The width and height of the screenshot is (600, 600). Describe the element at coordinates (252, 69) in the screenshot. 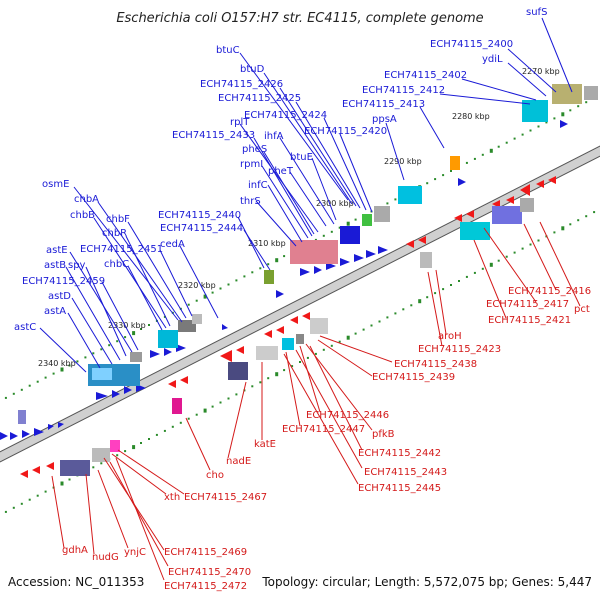

I see `gene-label: btuD` at that location.